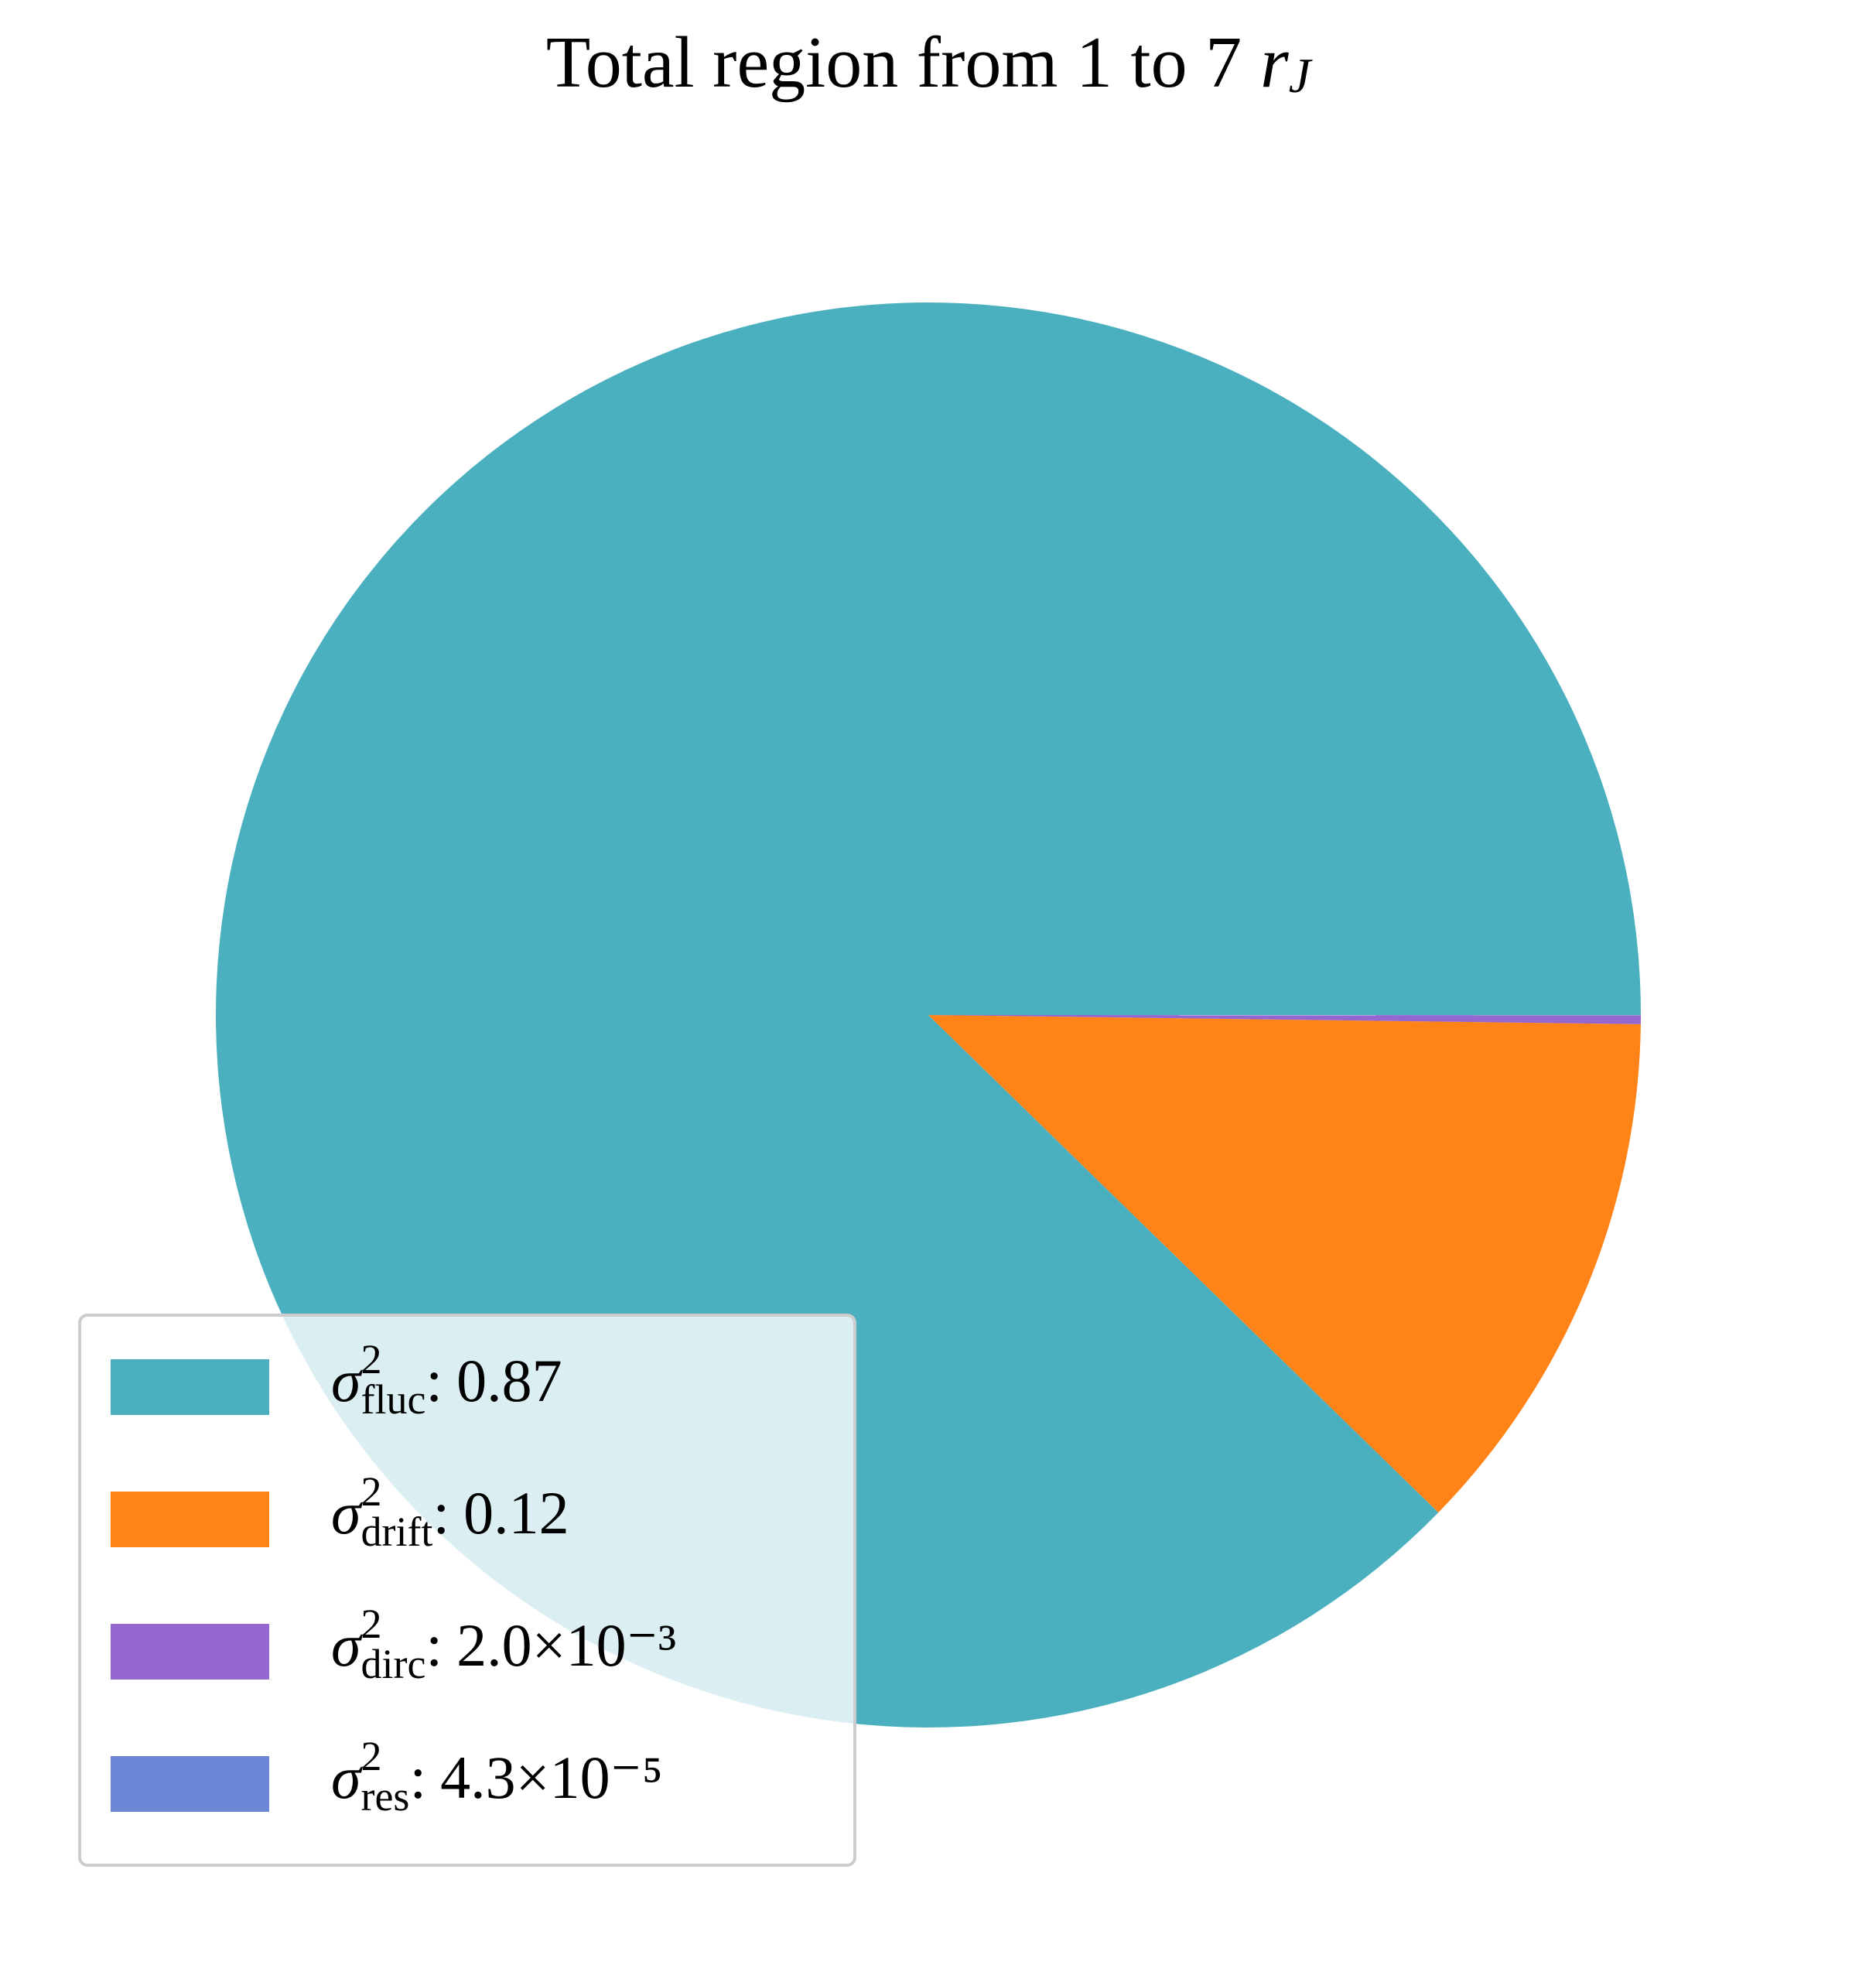 The width and height of the screenshot is (1876, 1965). I want to click on legend-label: σ2 fluc: 0.87, so click(446, 1379).